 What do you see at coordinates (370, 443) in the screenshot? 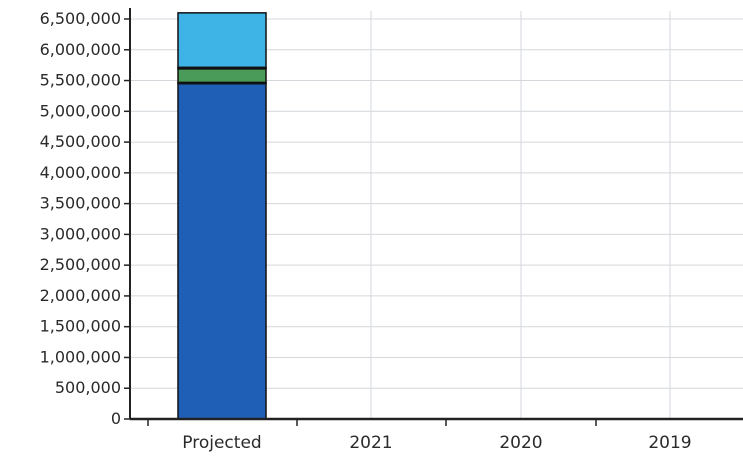
I see `x-tick-label: 2021` at bounding box center [370, 443].